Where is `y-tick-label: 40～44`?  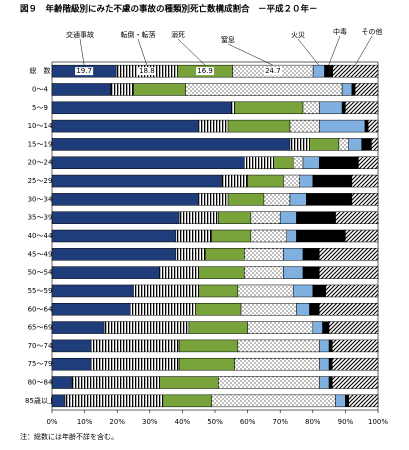 y-tick-label: 40～44 is located at coordinates (40, 236).